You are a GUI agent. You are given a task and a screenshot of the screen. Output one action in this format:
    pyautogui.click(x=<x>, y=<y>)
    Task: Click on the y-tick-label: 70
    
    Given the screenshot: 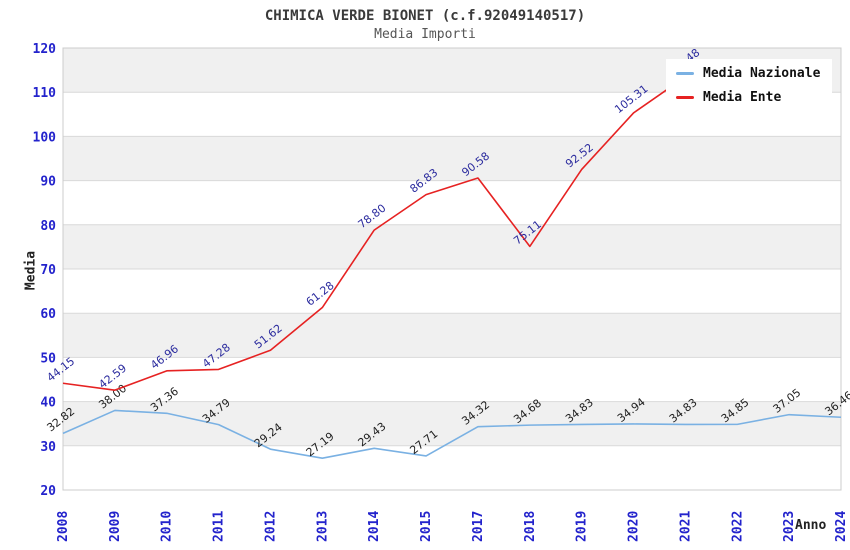 What is the action you would take?
    pyautogui.click(x=48, y=270)
    